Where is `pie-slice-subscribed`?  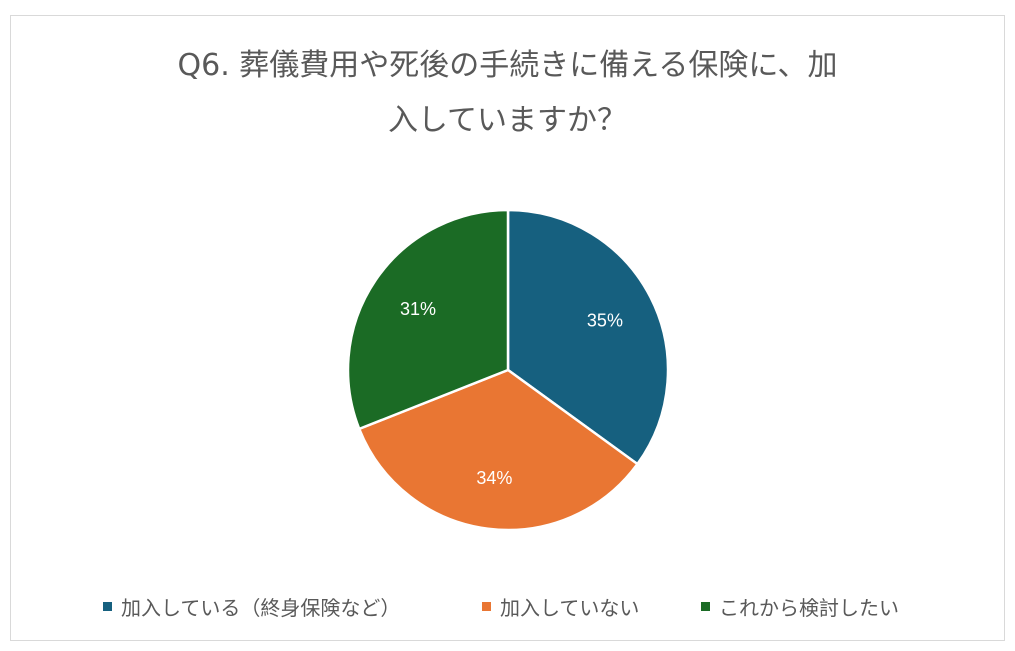 pie-slice-subscribed is located at coordinates (588, 337).